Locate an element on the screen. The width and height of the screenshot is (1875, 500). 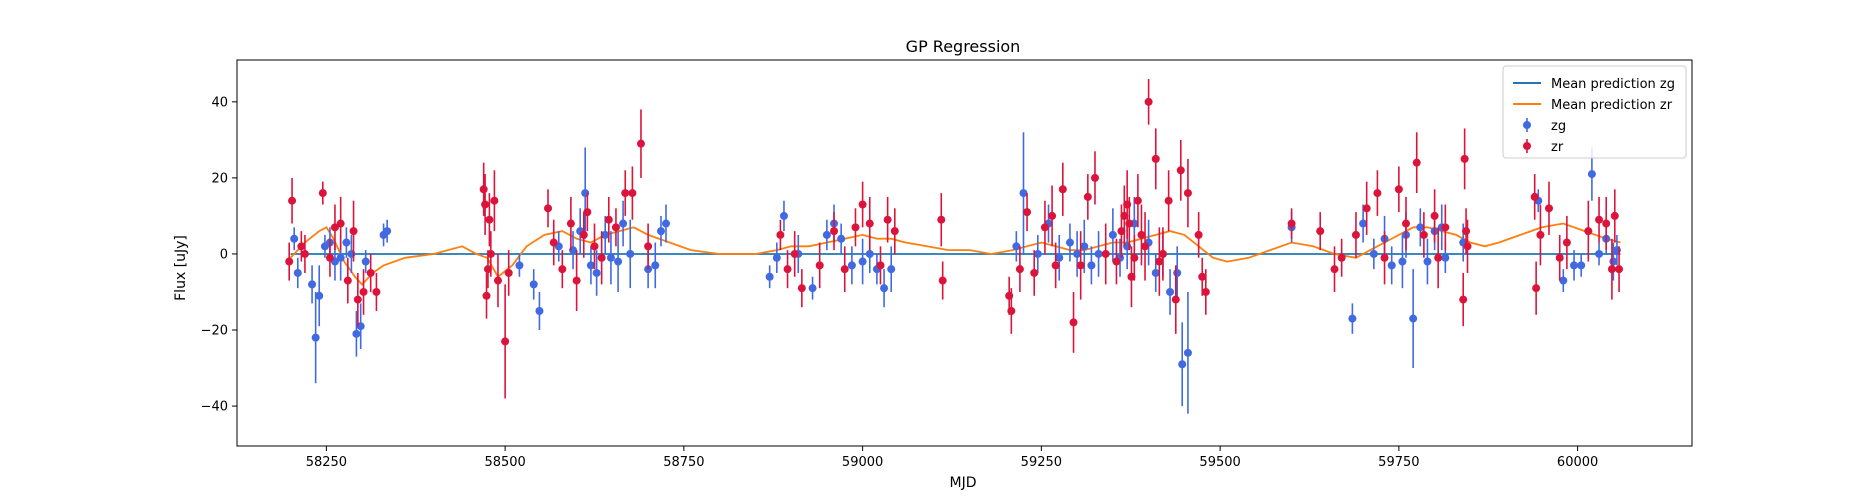
legend-label-zg: zg is located at coordinates (1558, 126).